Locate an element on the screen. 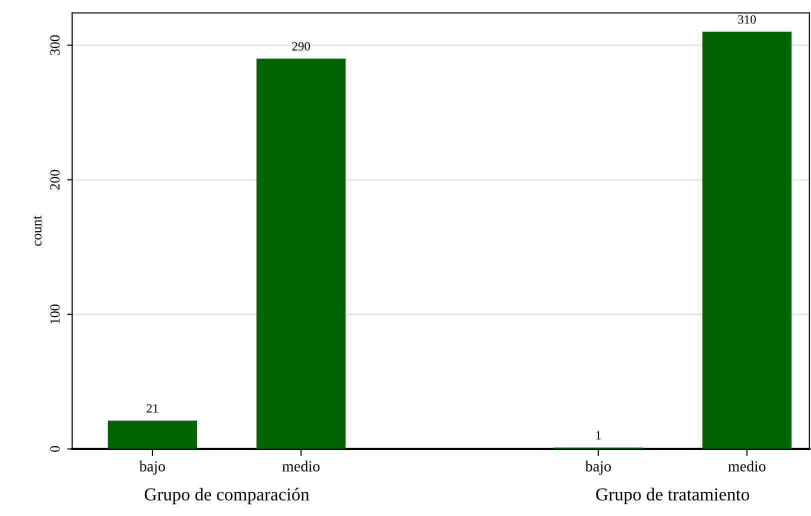 Image resolution: width=811 pixels, height=516 pixels. y-axis-title: count is located at coordinates (38, 231).